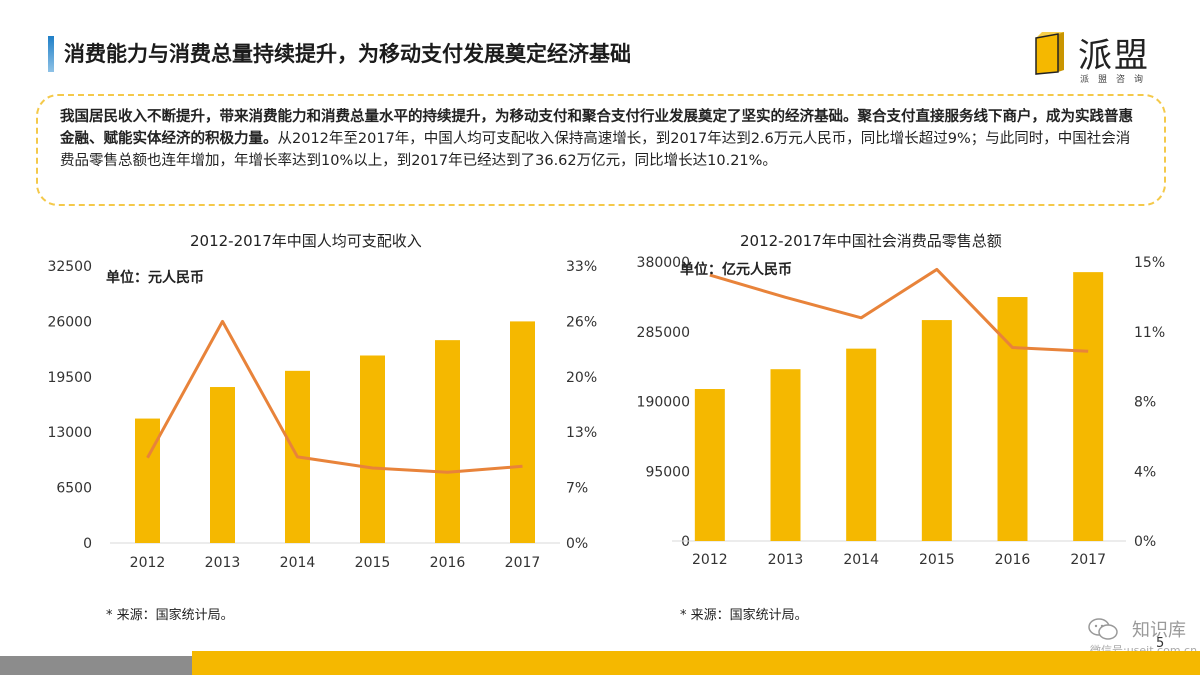  Describe the element at coordinates (69, 267) in the screenshot. I see `left-axis-tick-label: 32500` at that location.